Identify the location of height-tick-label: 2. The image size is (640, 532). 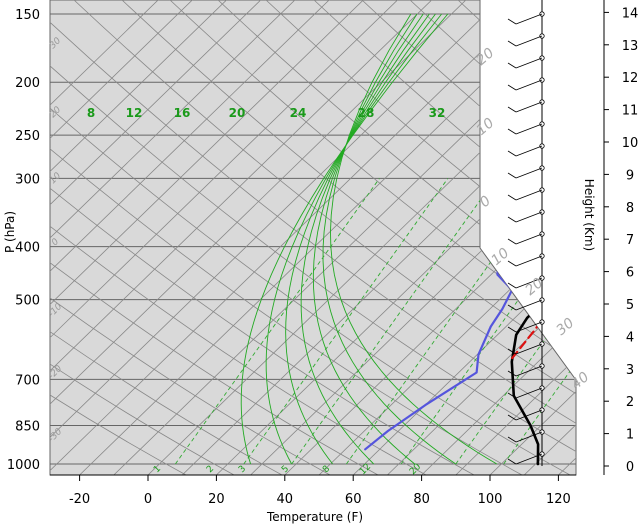
(630, 402).